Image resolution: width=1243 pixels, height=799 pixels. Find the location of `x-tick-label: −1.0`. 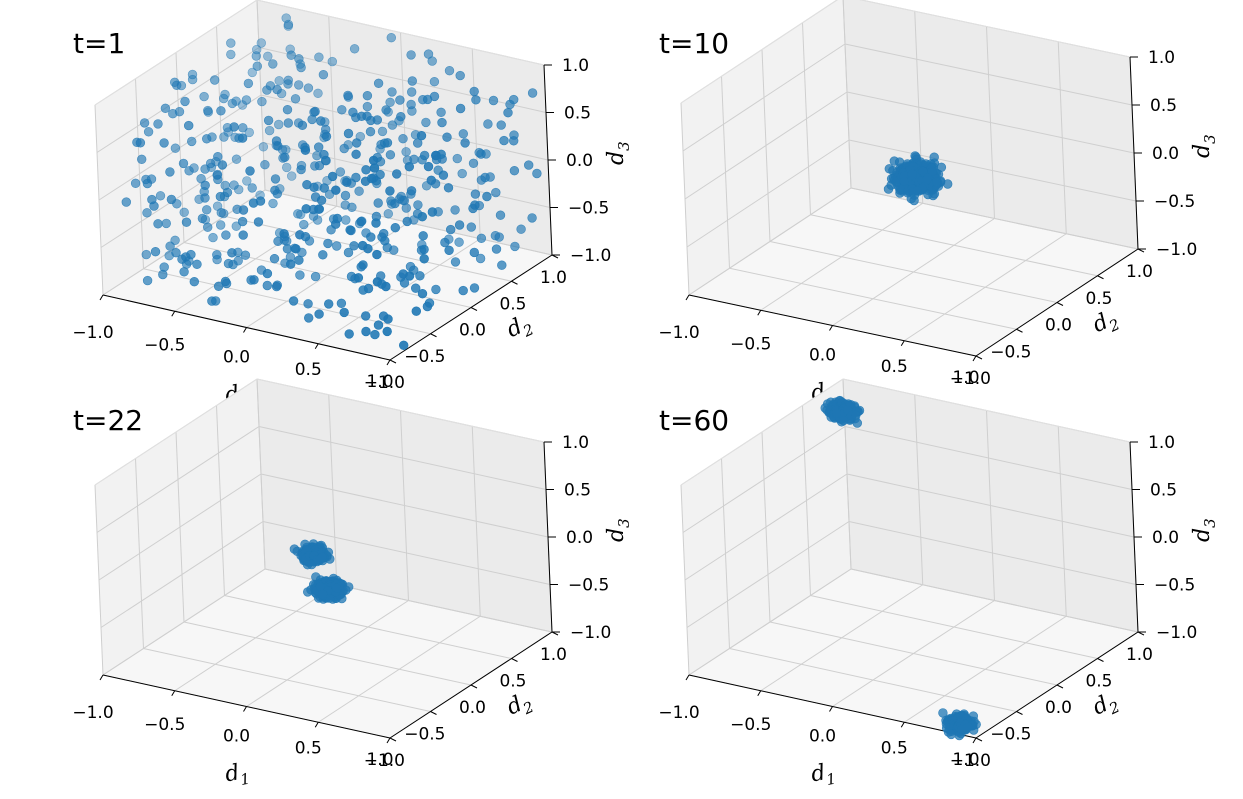

x-tick-label: −1.0 is located at coordinates (92, 333).